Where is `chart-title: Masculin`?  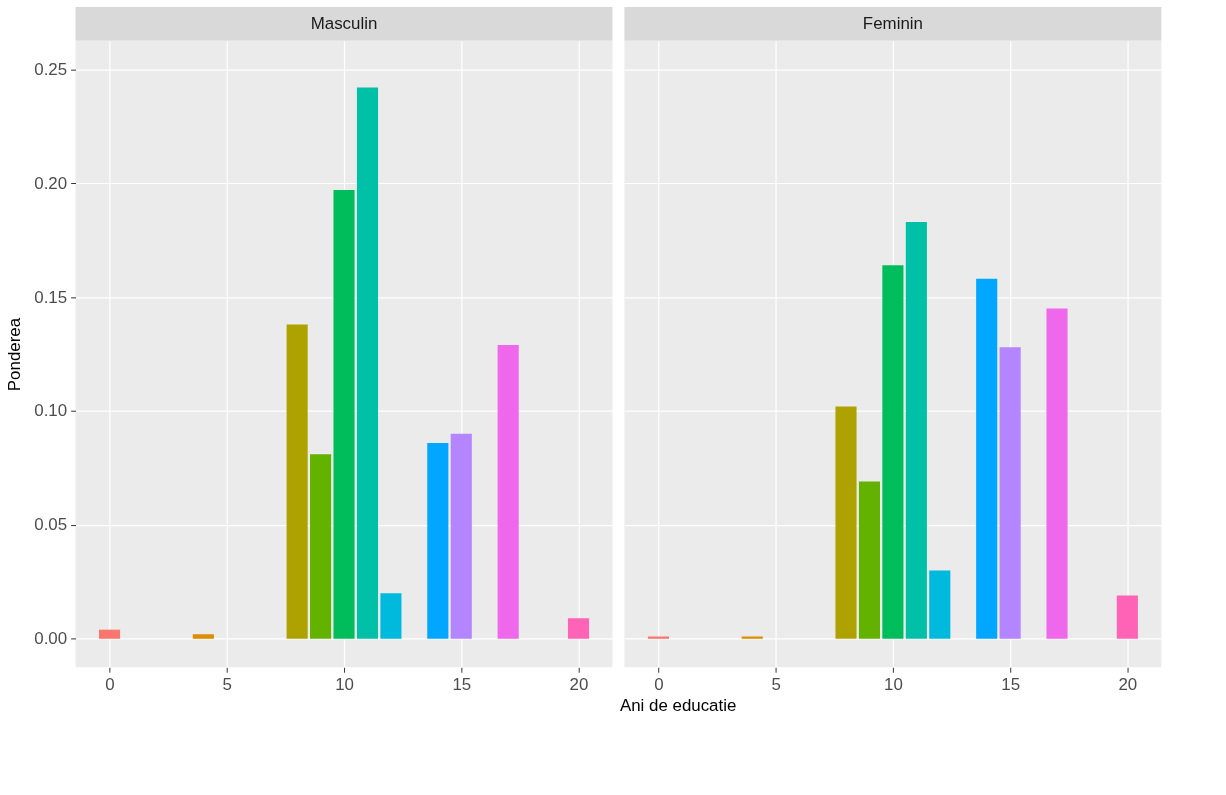 chart-title: Masculin is located at coordinates (344, 23).